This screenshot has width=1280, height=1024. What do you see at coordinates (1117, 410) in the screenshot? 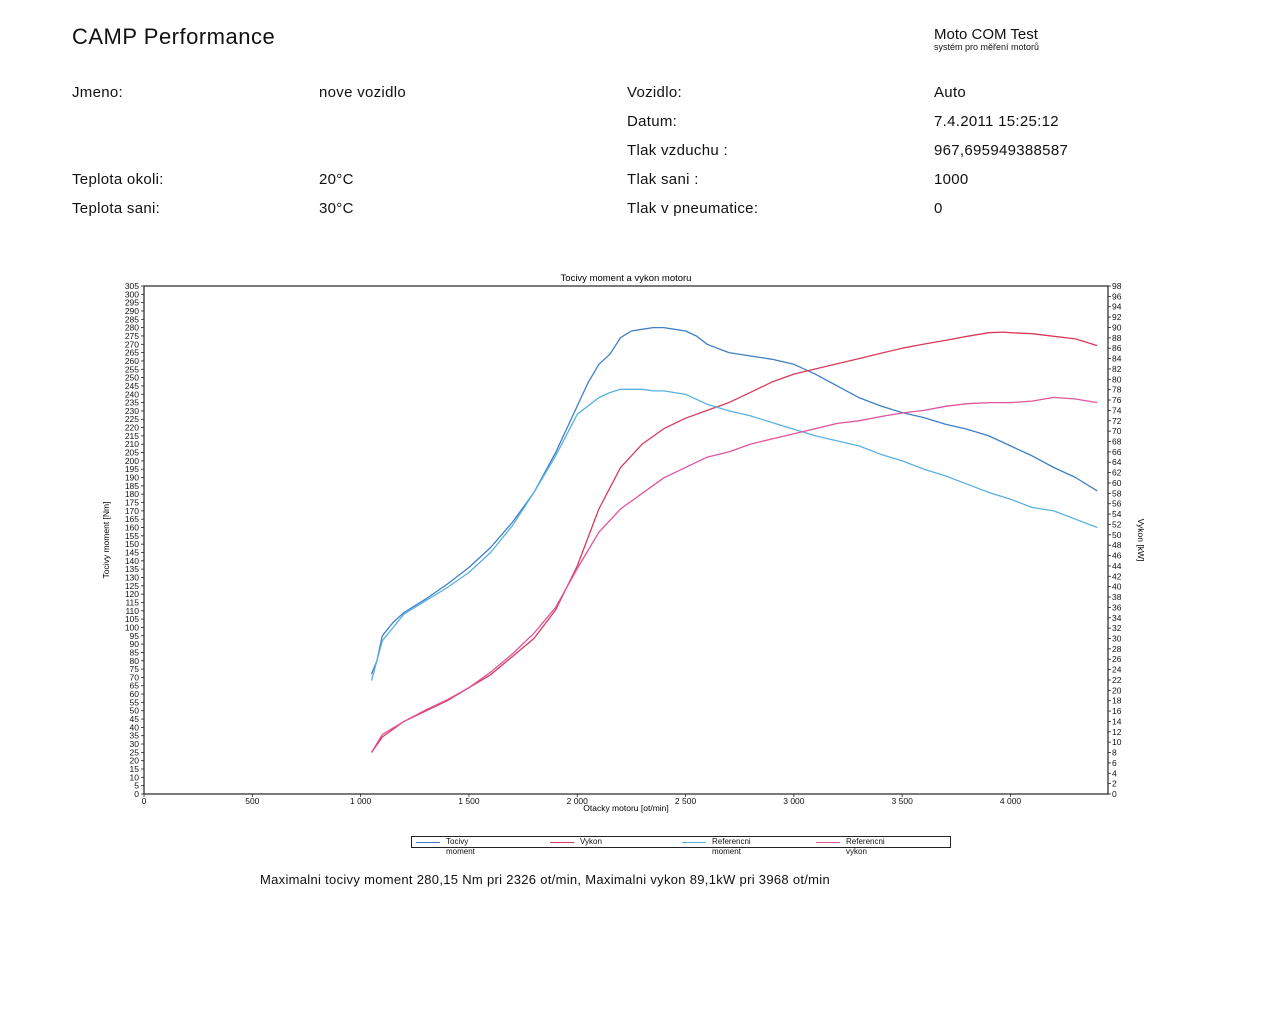
I see `right-tick-label: 74` at bounding box center [1117, 410].